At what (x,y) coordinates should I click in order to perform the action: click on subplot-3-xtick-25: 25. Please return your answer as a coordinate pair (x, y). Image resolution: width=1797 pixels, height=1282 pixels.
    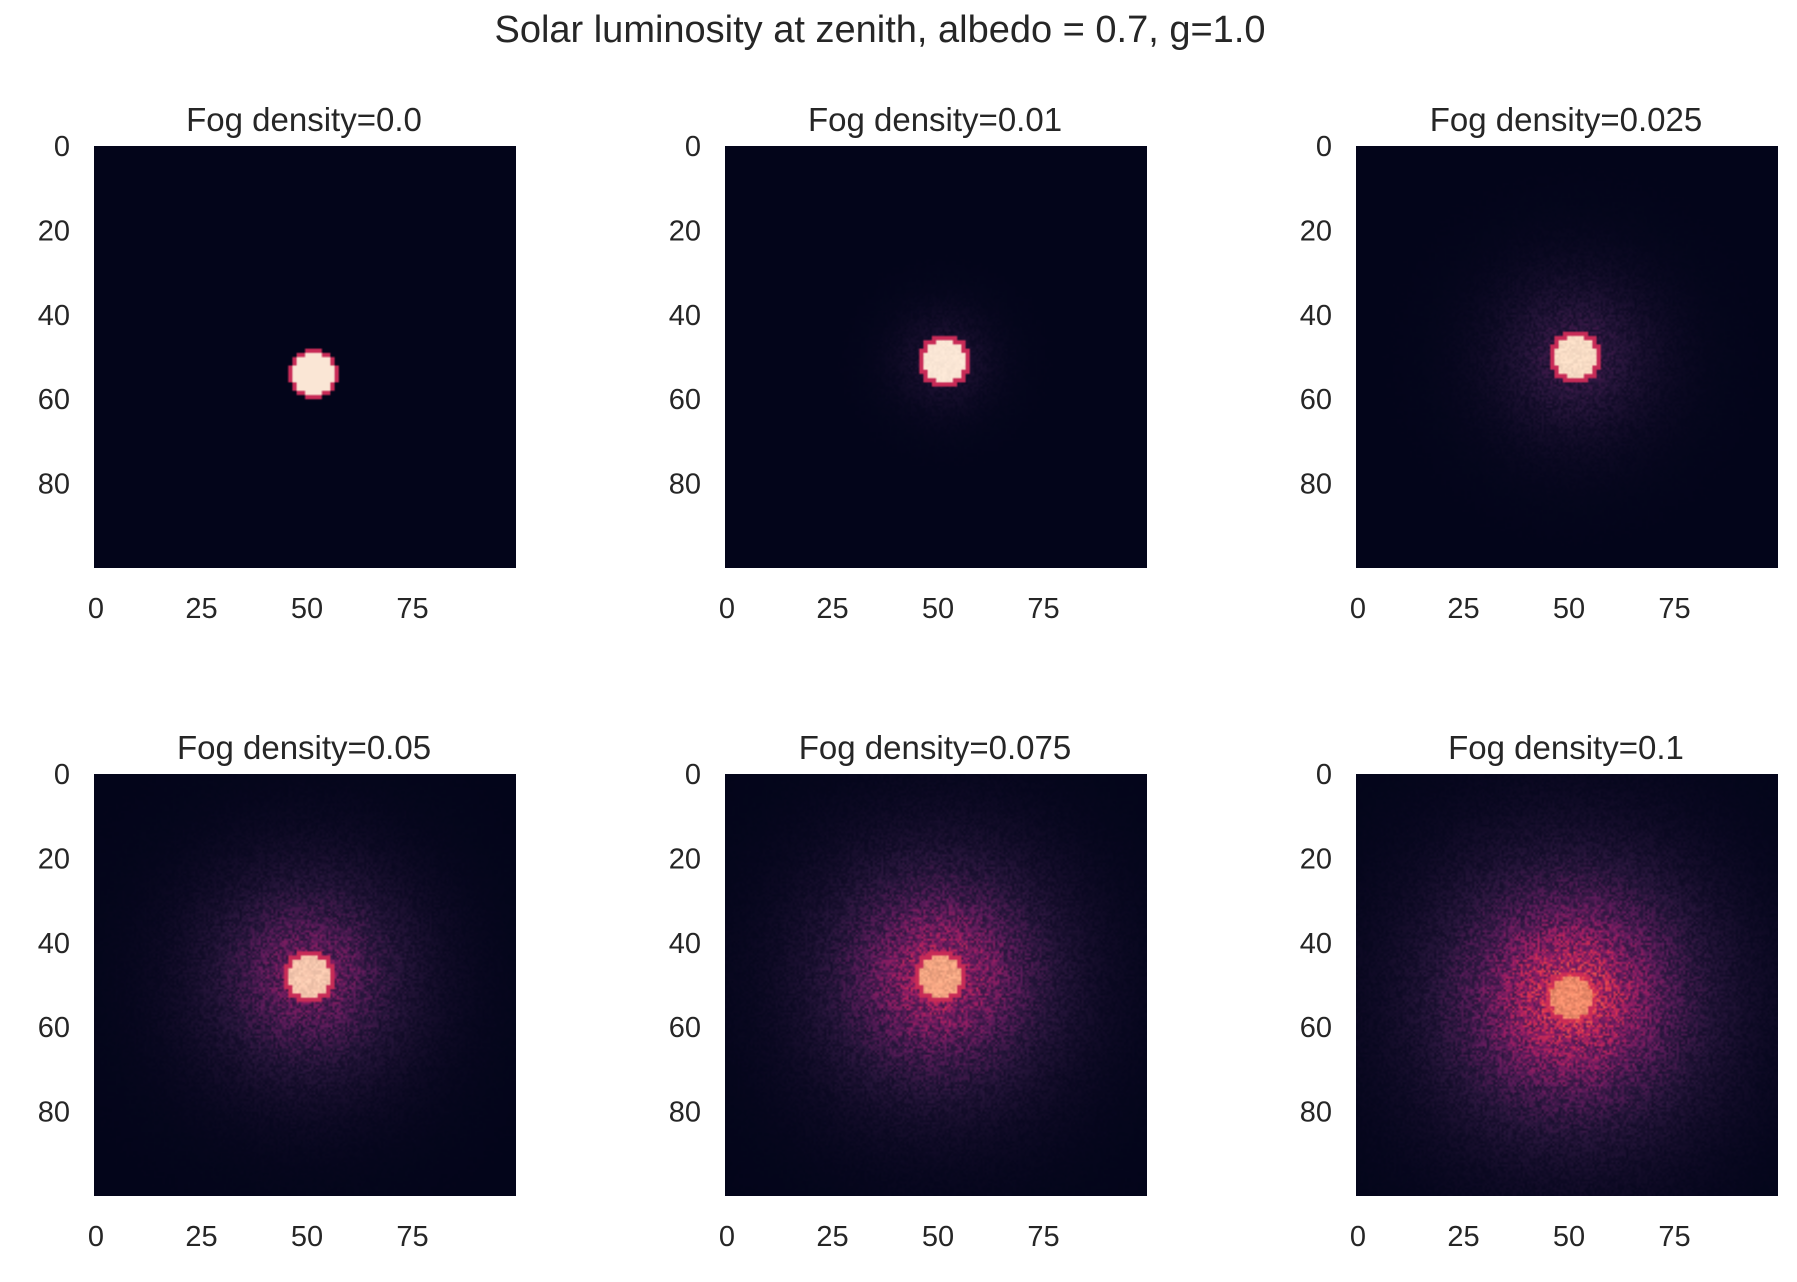
    Looking at the image, I should click on (1463, 609).